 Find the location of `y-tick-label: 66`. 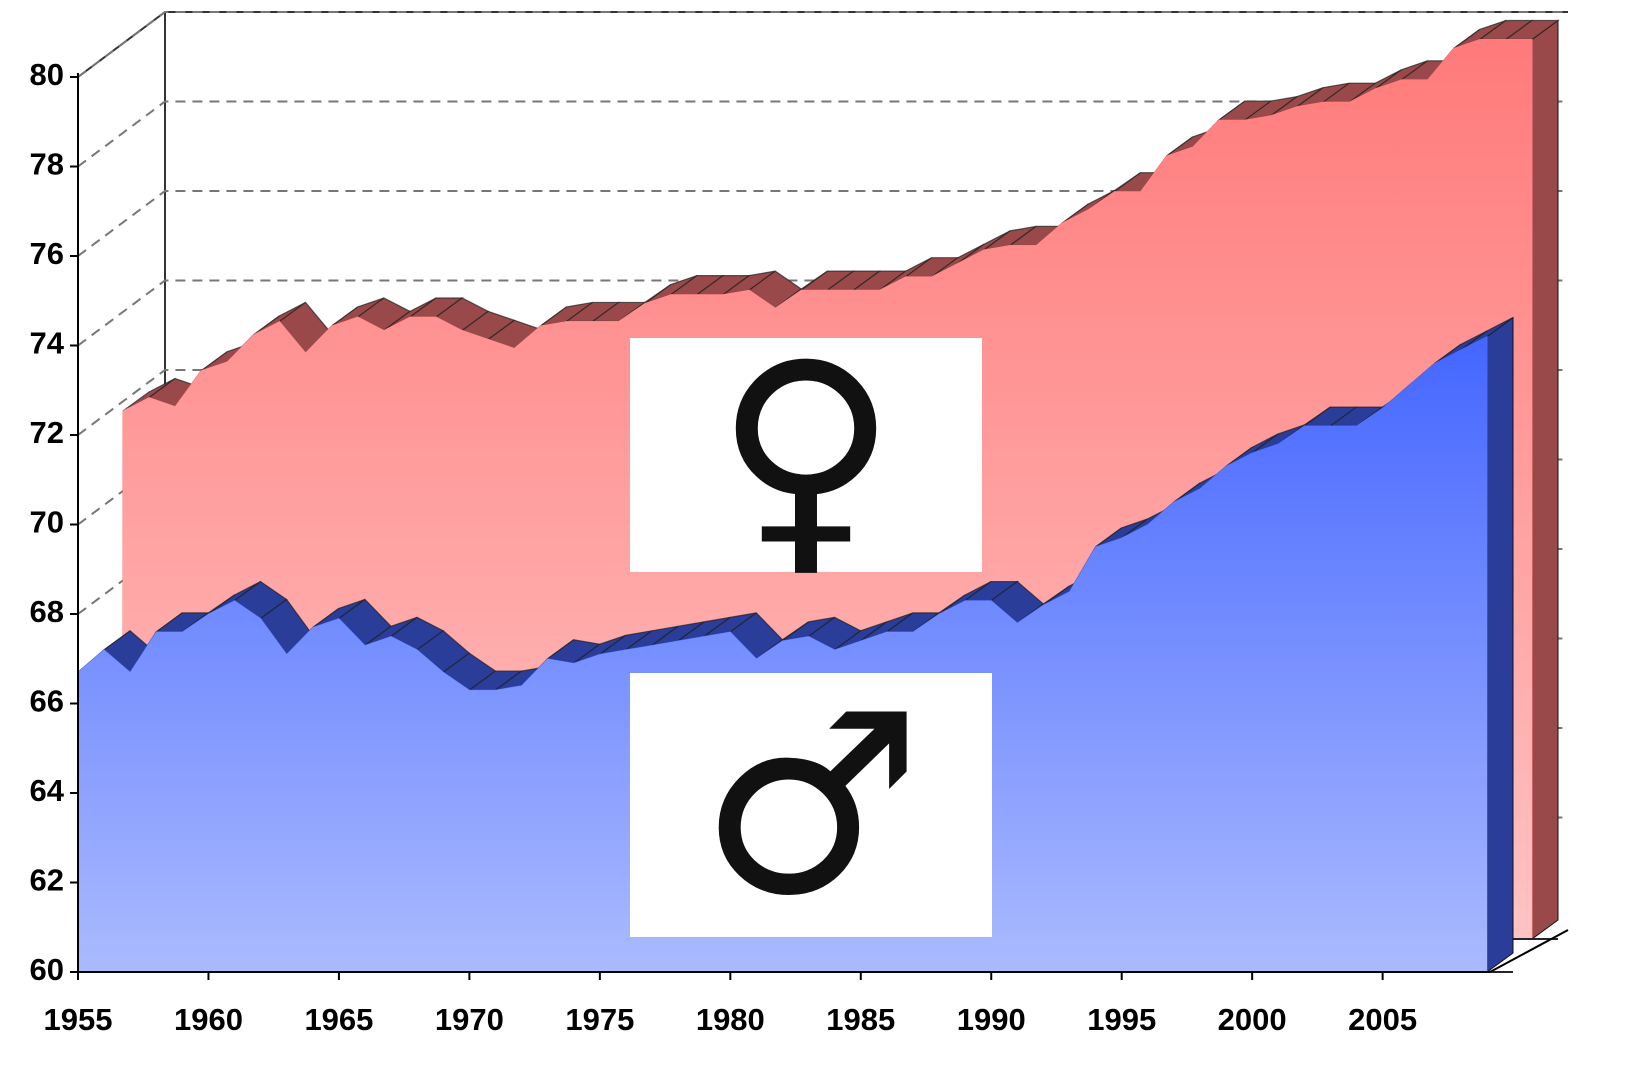

y-tick-label: 66 is located at coordinates (47, 701).